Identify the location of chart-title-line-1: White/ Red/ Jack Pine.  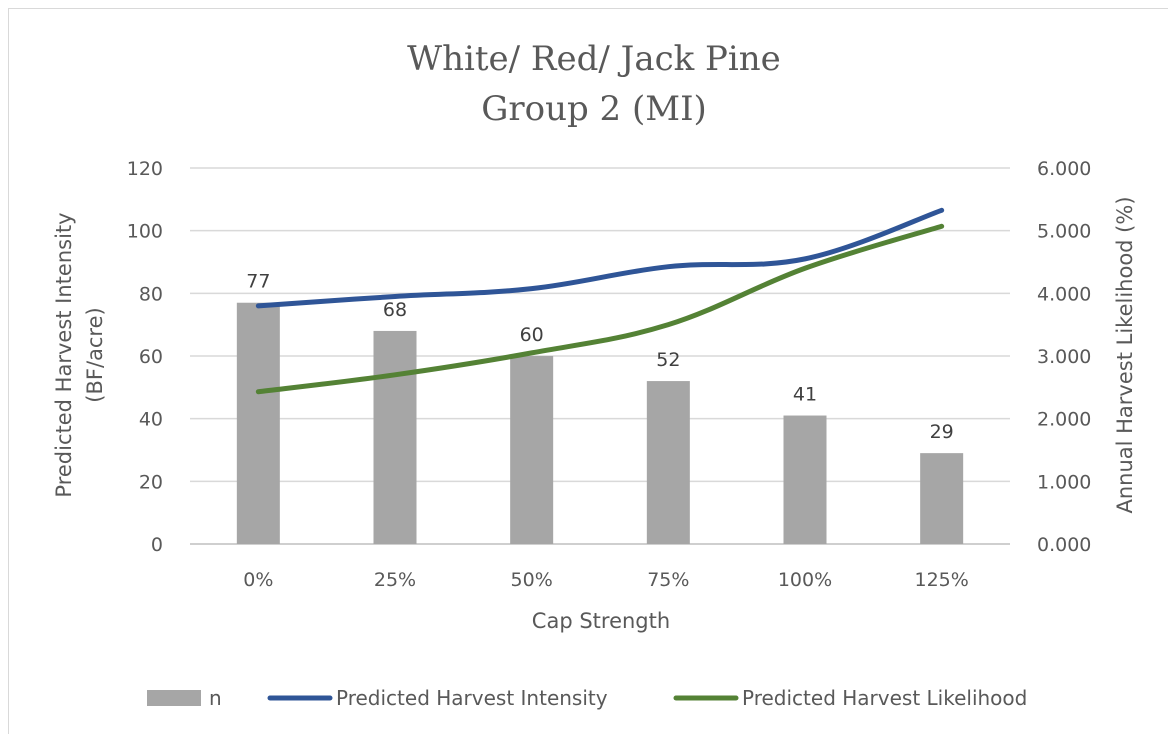
(594, 59).